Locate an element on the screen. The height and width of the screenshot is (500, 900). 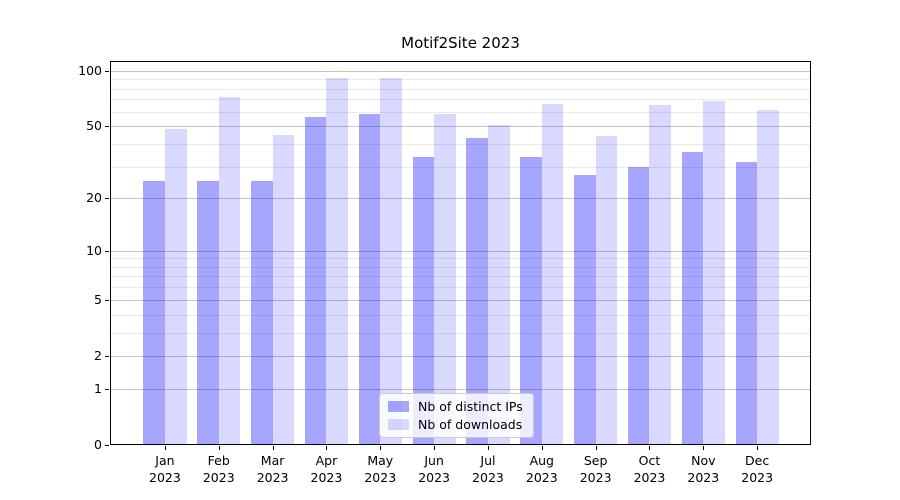
x-tick-label: May 2023 is located at coordinates (380, 469).